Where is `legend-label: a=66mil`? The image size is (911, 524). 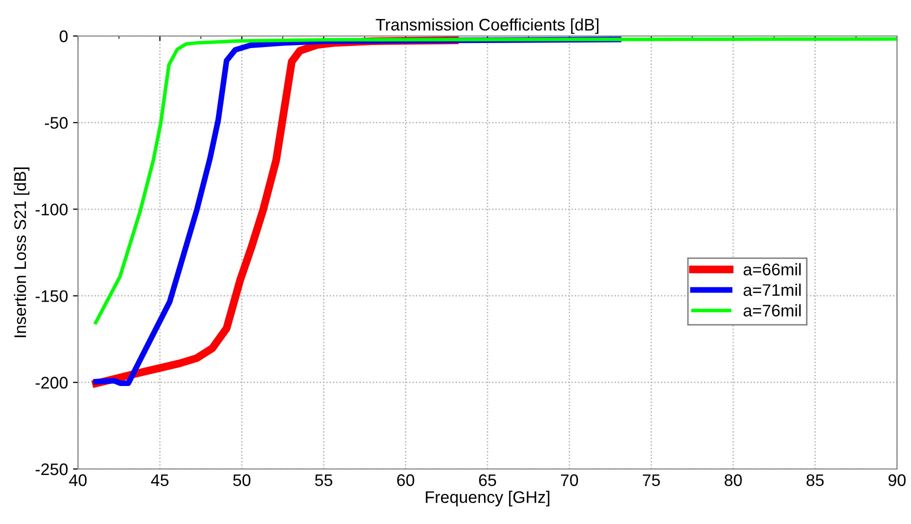 legend-label: a=66mil is located at coordinates (772, 269).